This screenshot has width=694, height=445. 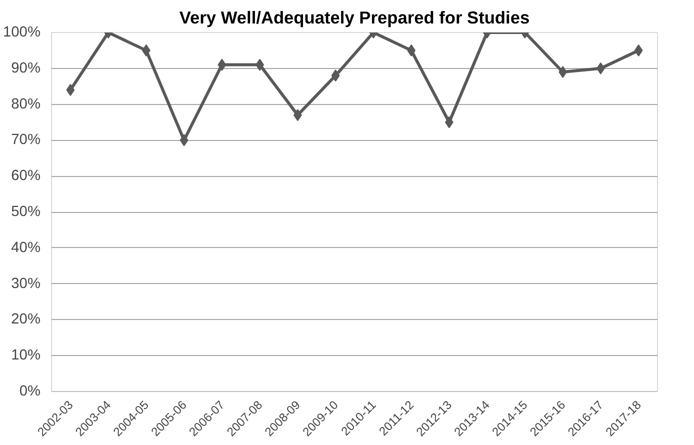 What do you see at coordinates (26, 176) in the screenshot?
I see `y-tick-label: 60%` at bounding box center [26, 176].